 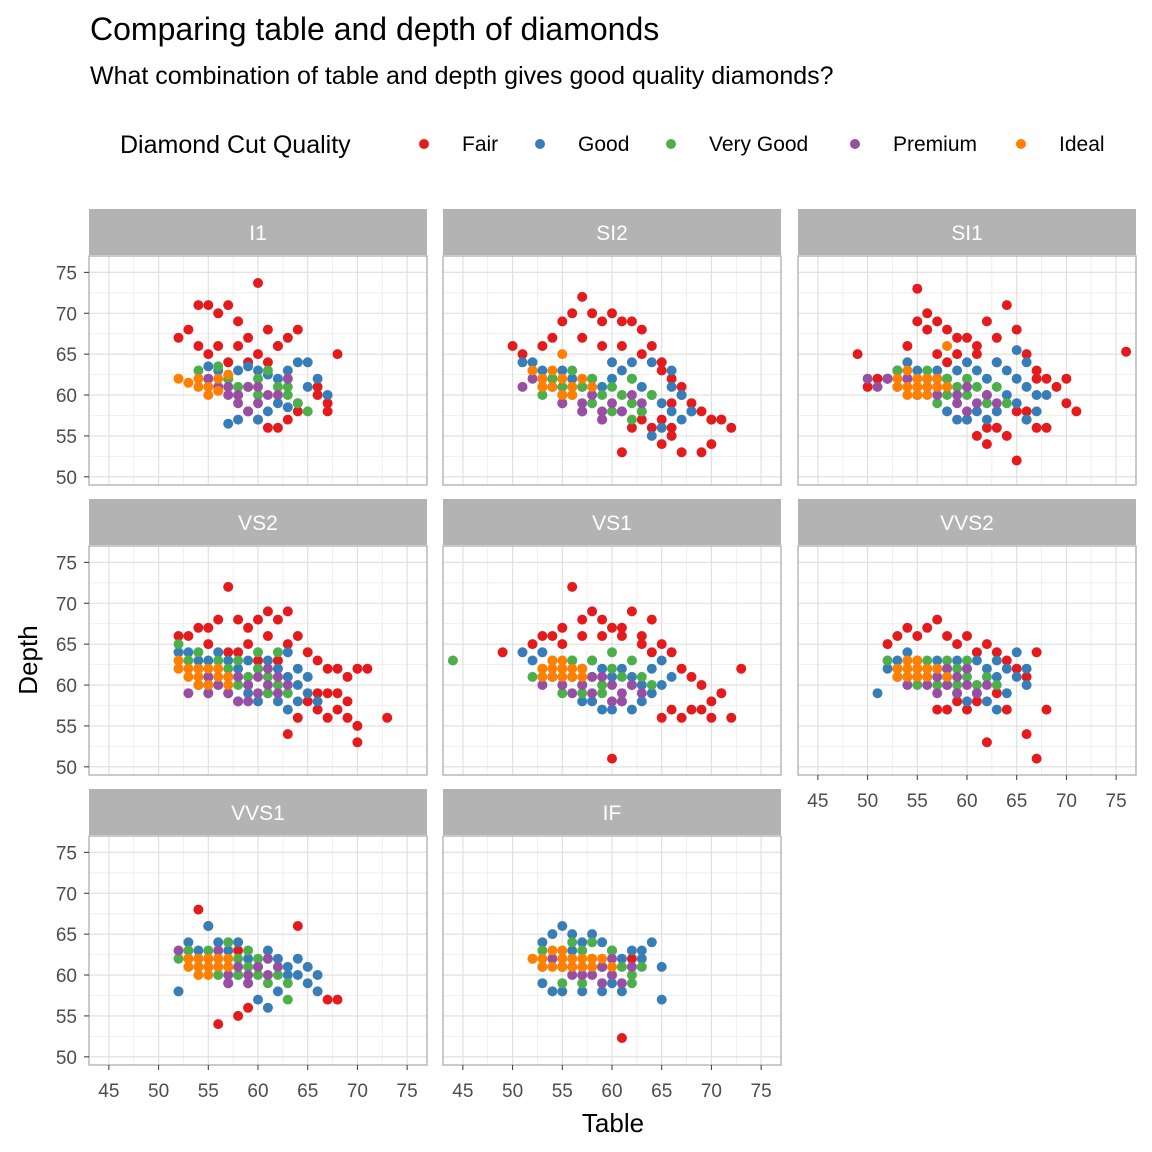 I want to click on facet-panel-if: IF 45 50 55 60 65 70 75, so click(x=612, y=945).